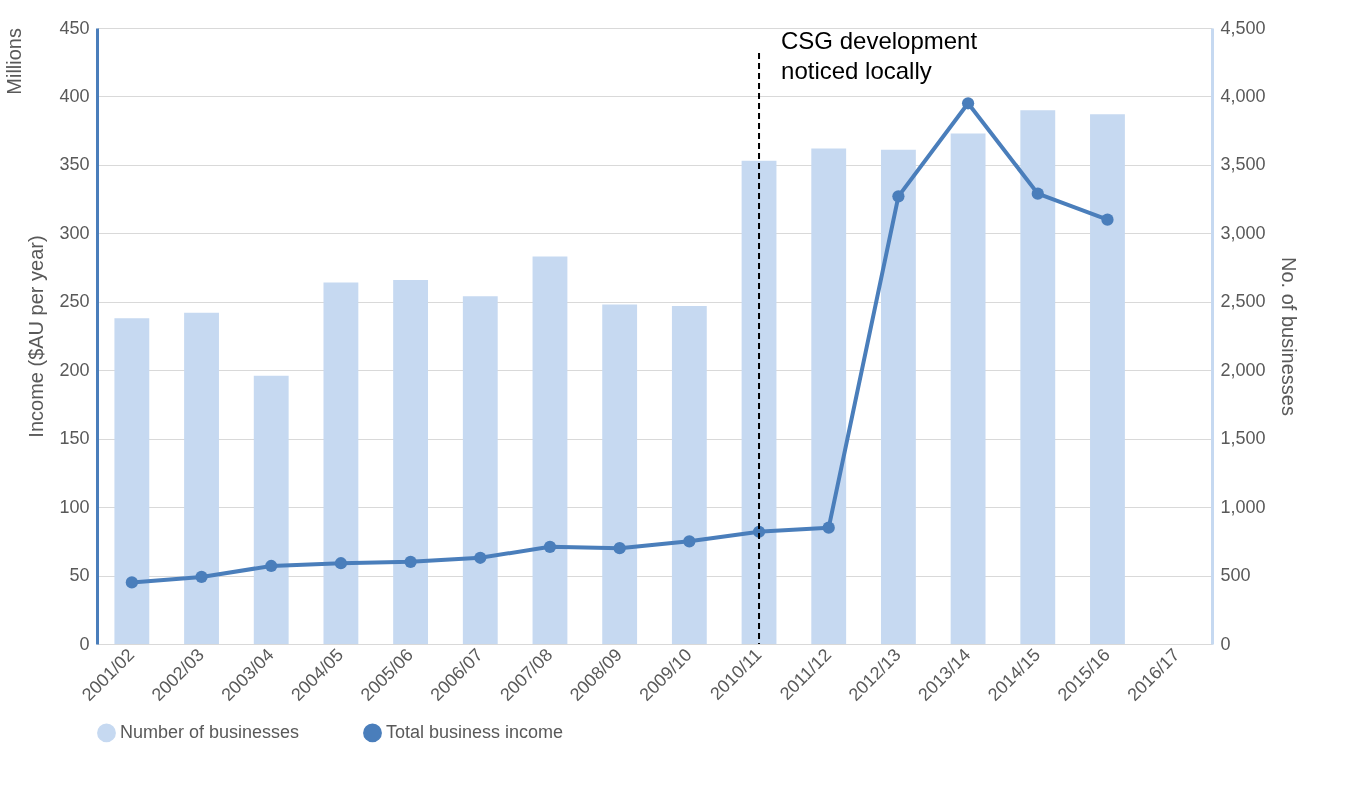 This screenshot has height=809, width=1359. Describe the element at coordinates (74, 369) in the screenshot. I see `y-tick-label: 200` at that location.